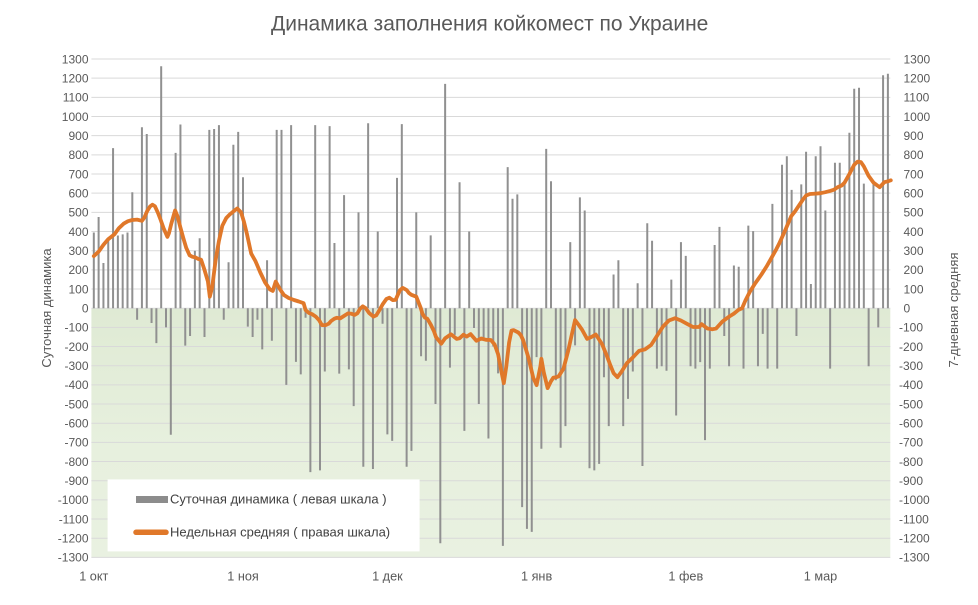 Image resolution: width=978 pixels, height=605 pixels. I want to click on svg-text:Недельная средняя ( правая шка: Недельная средняя ( правая шкала), so click(280, 532).